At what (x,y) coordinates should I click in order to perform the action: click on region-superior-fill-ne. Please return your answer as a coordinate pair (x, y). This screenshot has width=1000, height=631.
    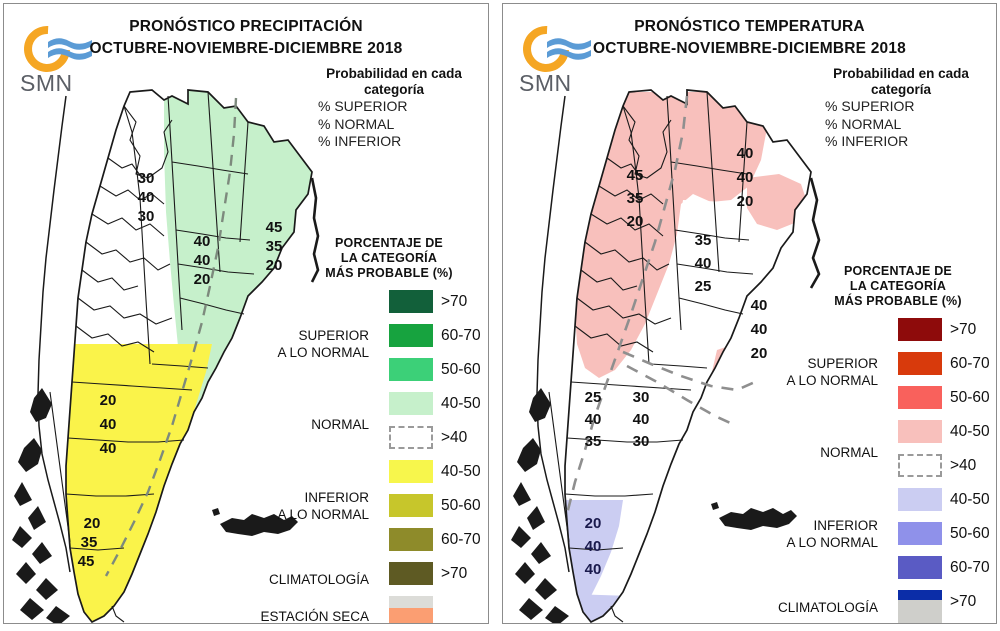
    Looking at the image, I should click on (777, 202).